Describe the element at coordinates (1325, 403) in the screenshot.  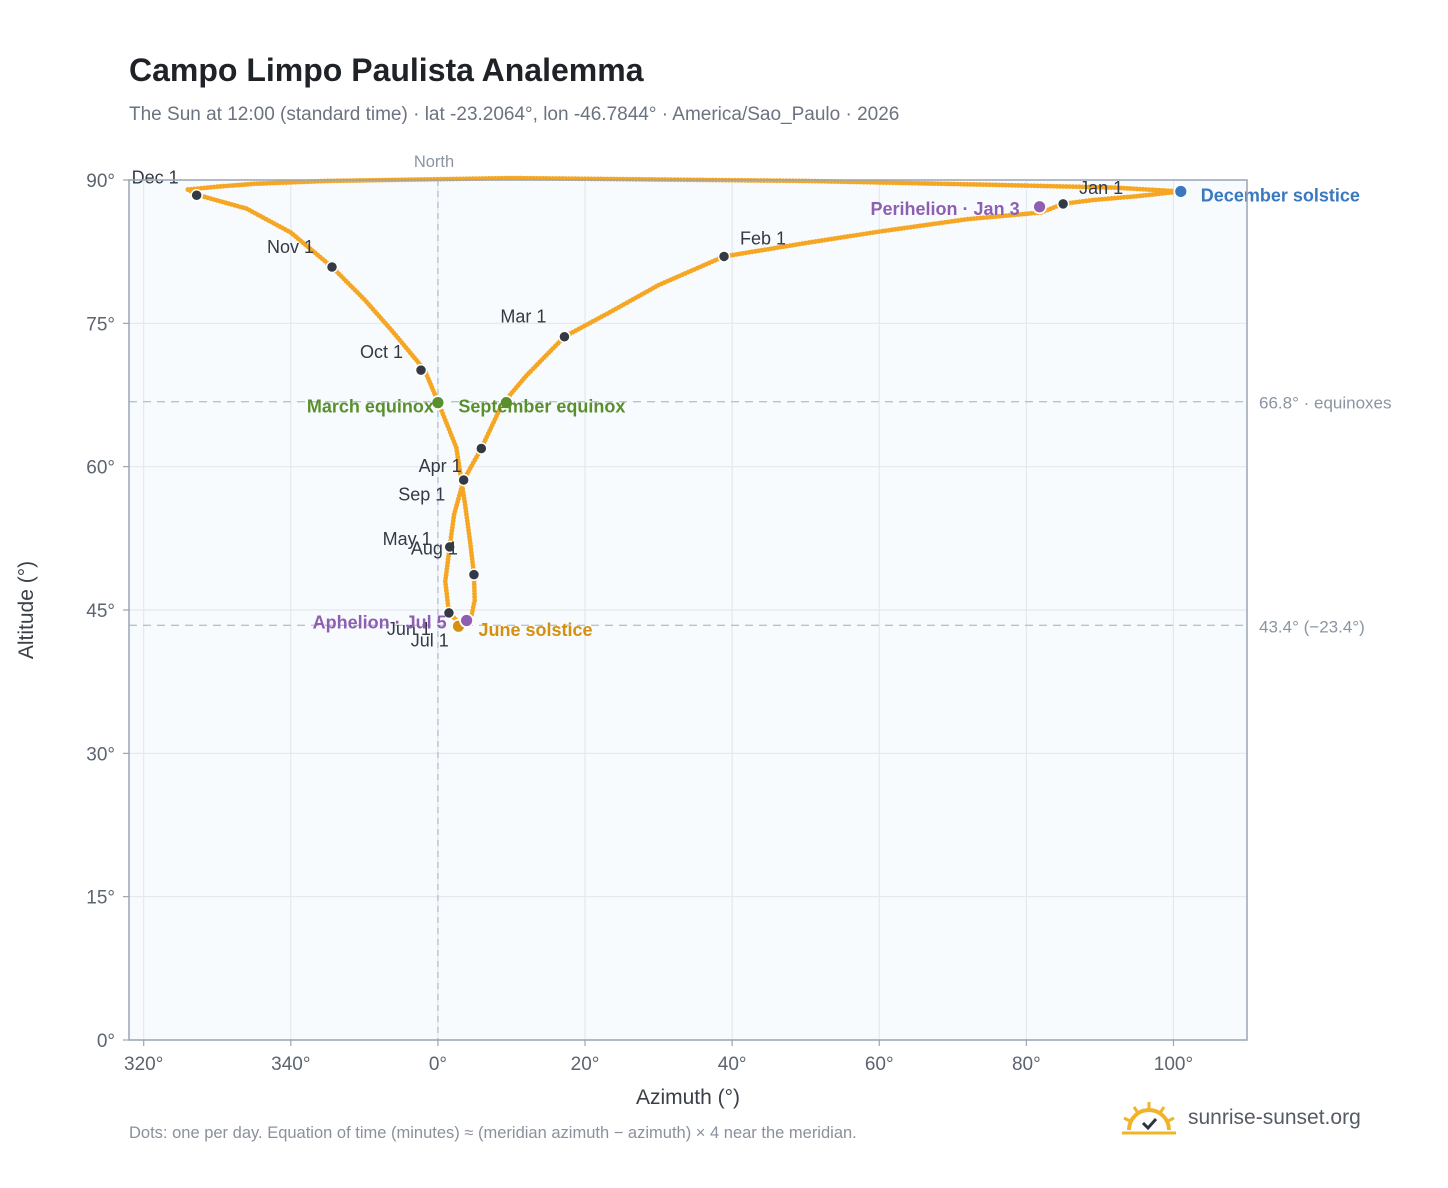
I see `reference-line-label: 66.8° · equinoxes` at that location.